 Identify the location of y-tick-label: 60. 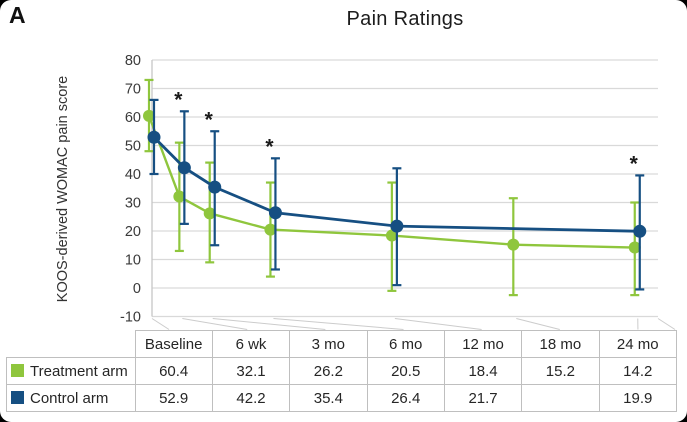
(133, 118).